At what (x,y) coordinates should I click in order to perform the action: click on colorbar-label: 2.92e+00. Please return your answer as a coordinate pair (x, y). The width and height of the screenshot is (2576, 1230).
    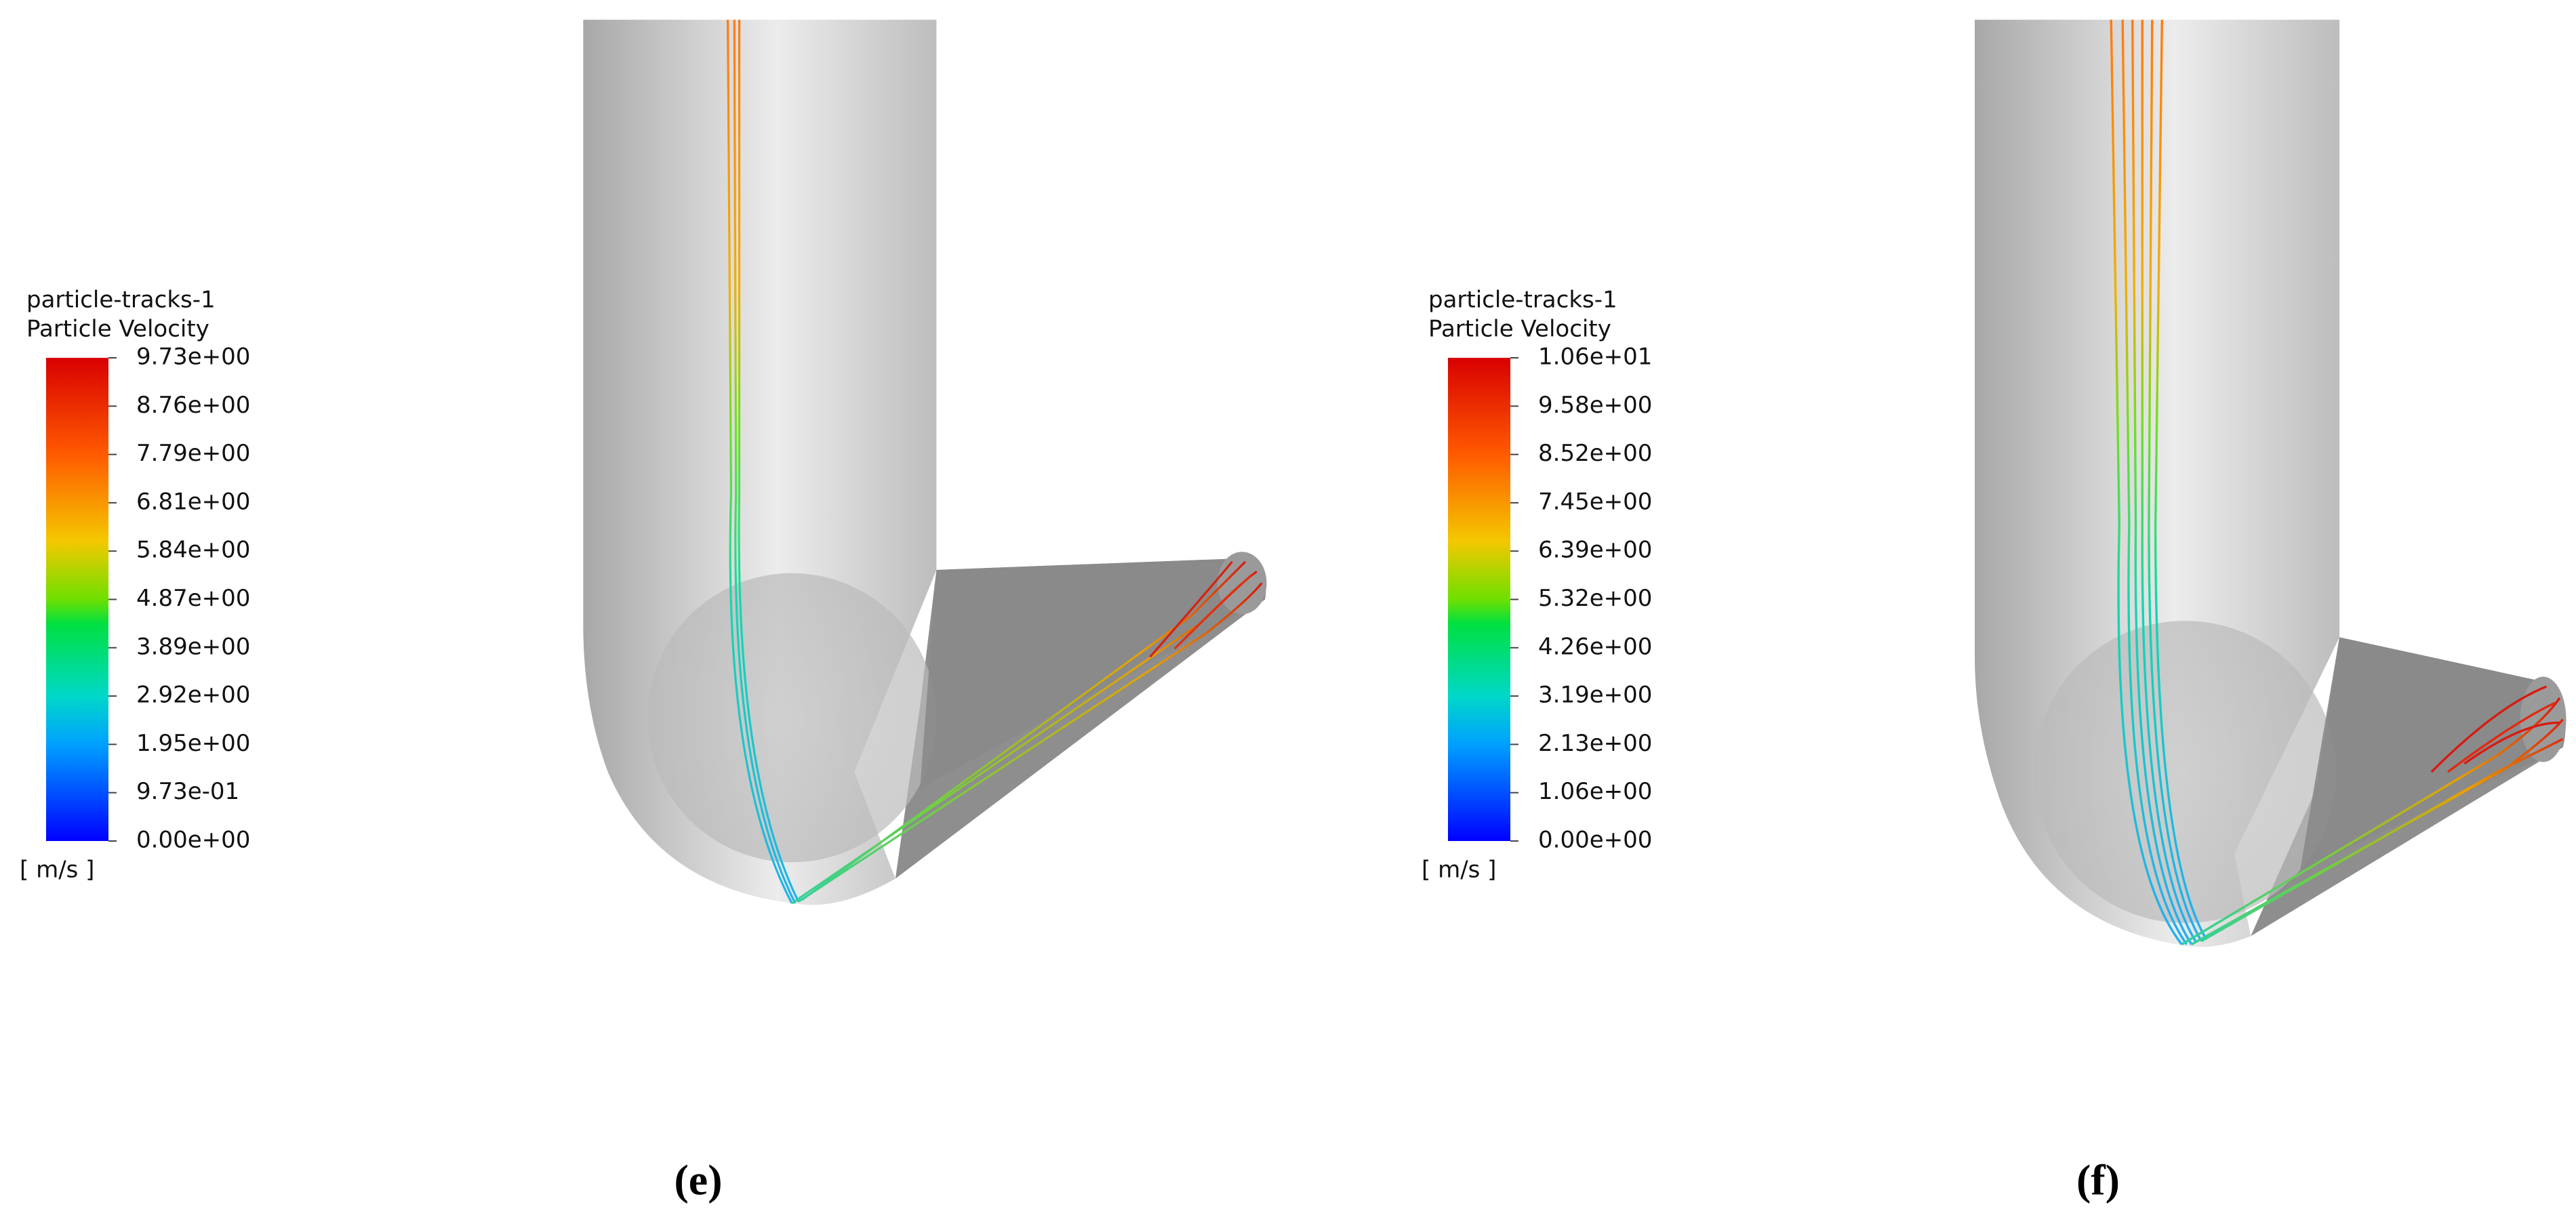
    Looking at the image, I should click on (193, 695).